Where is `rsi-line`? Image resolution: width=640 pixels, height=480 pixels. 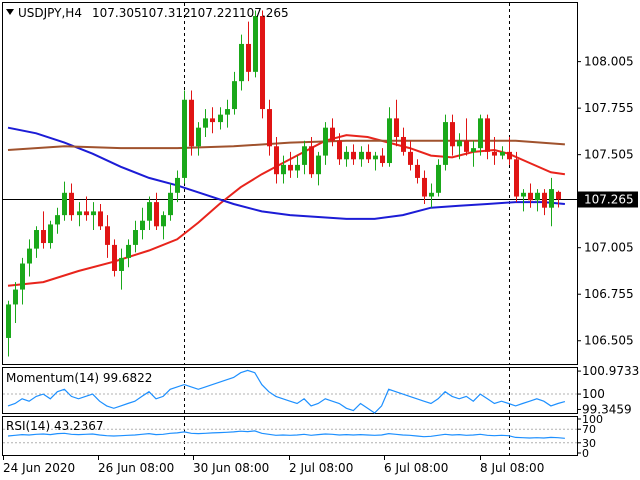
rsi-line is located at coordinates (286, 434).